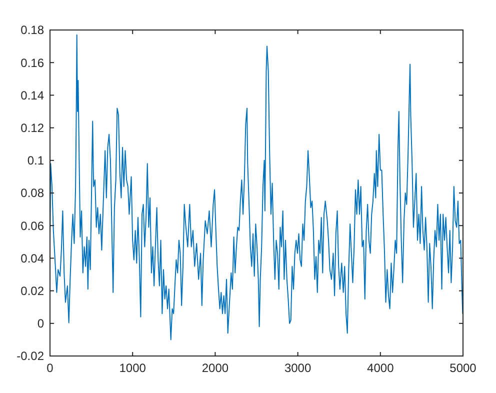  What do you see at coordinates (32, 291) in the screenshot?
I see `y-tick-label: 0.02` at bounding box center [32, 291].